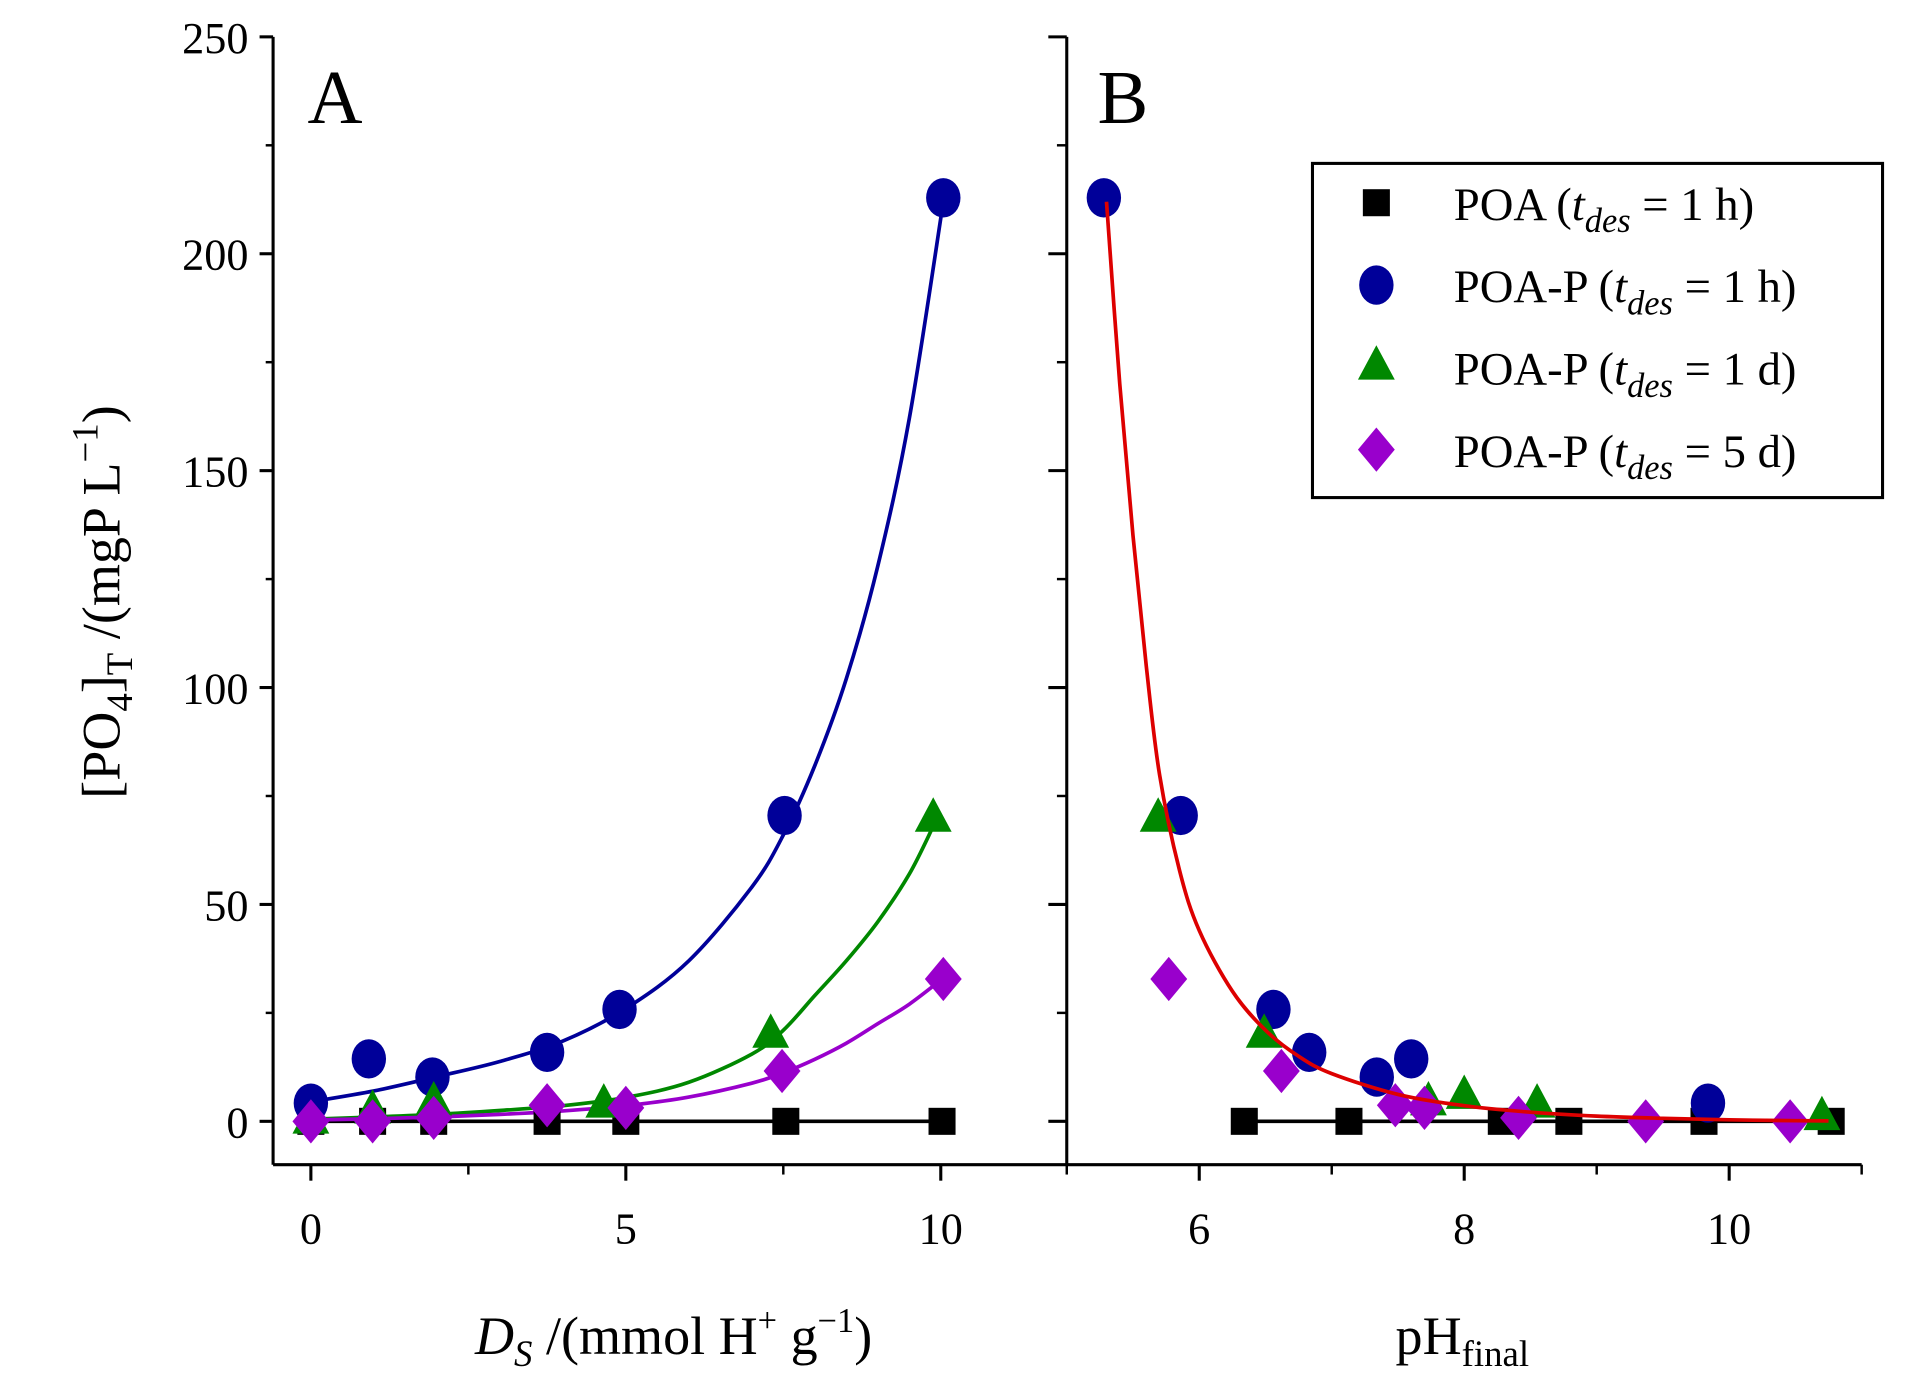 The height and width of the screenshot is (1392, 1905). I want to click on legend-marker-triangle, so click(1376, 362).